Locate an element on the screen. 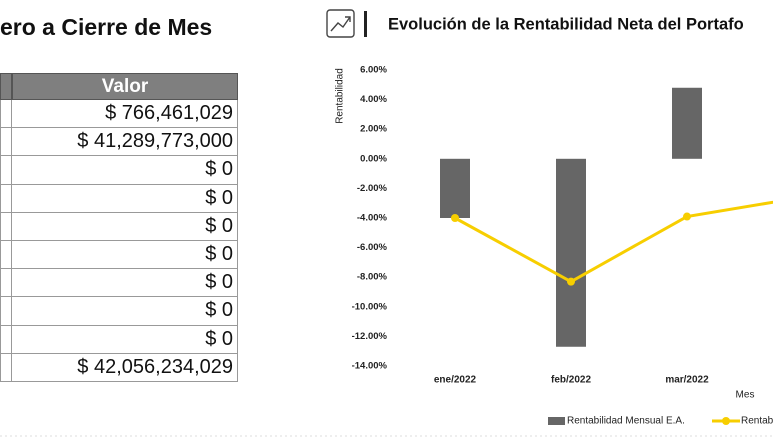 This screenshot has height=438, width=773. y-tick-label: 4.00% is located at coordinates (373, 99).